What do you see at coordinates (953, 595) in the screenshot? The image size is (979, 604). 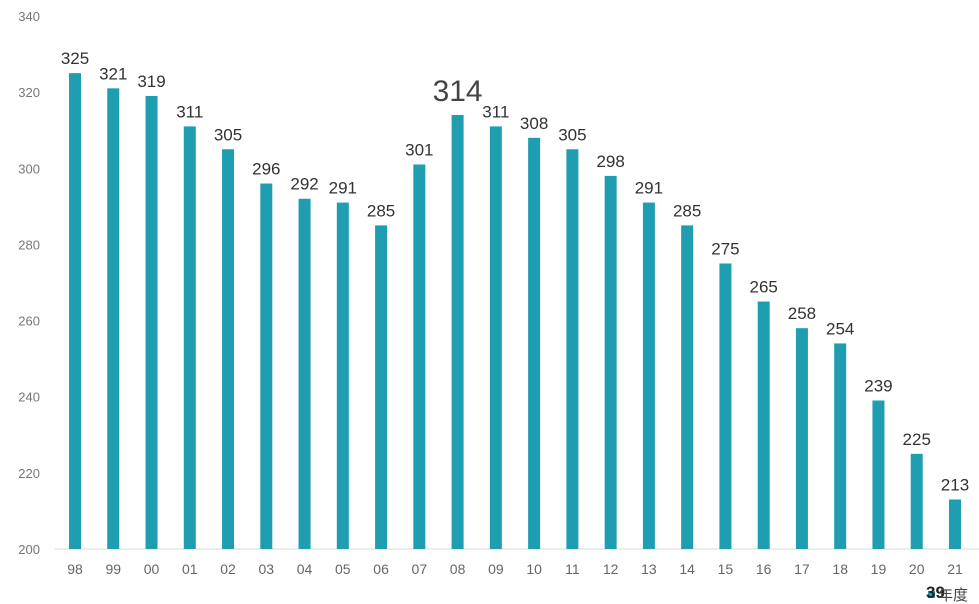 I see `x-axis-unit-label: 年度` at bounding box center [953, 595].